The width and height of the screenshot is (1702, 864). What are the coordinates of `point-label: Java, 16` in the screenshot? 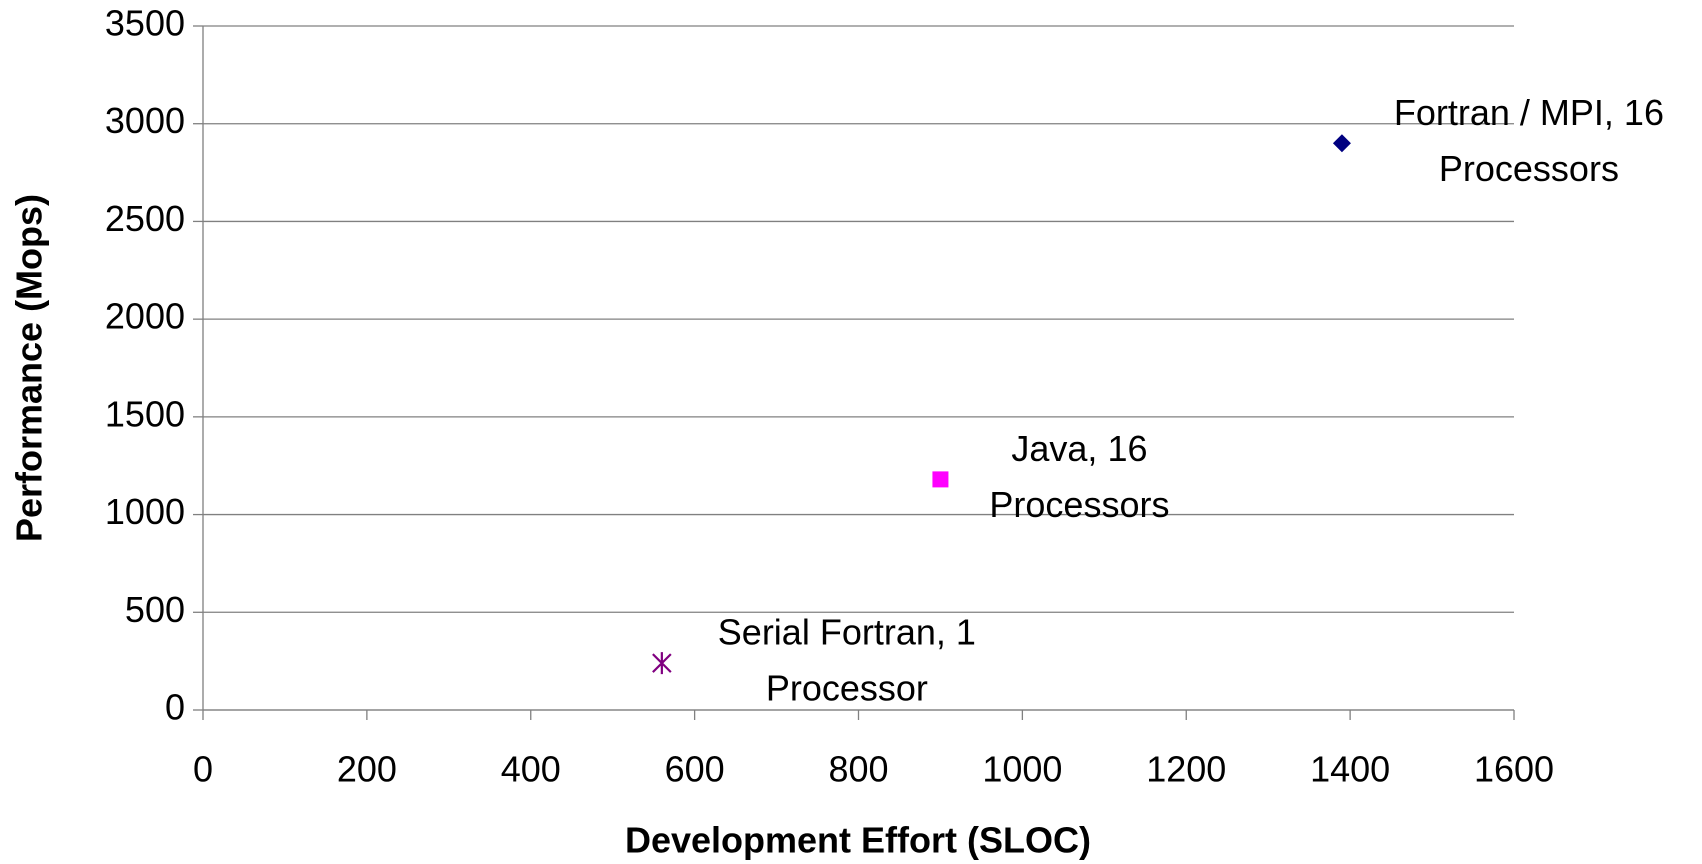 It's located at (1079, 448).